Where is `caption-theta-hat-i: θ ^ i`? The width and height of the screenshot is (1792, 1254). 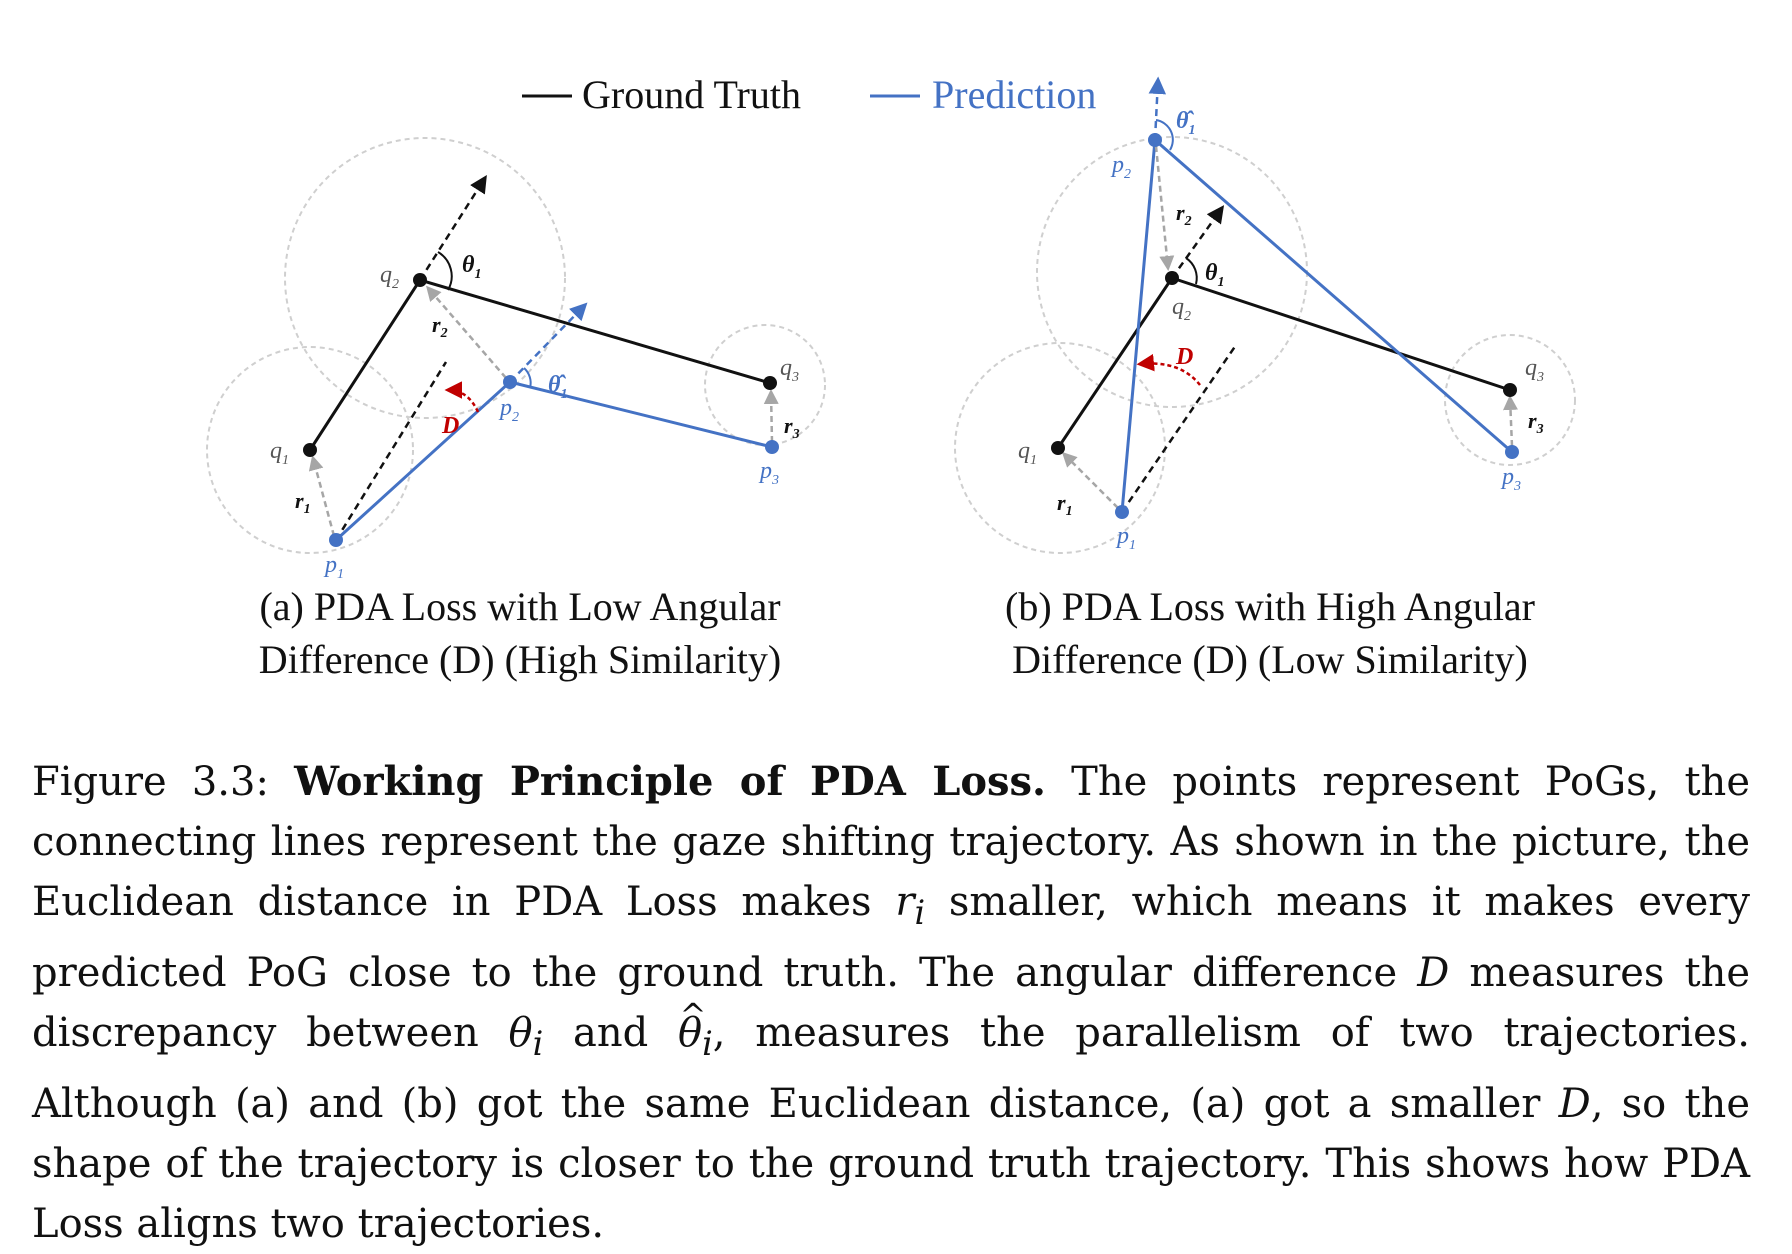 caption-theta-hat-i: θ ^ i is located at coordinates (695, 1029).